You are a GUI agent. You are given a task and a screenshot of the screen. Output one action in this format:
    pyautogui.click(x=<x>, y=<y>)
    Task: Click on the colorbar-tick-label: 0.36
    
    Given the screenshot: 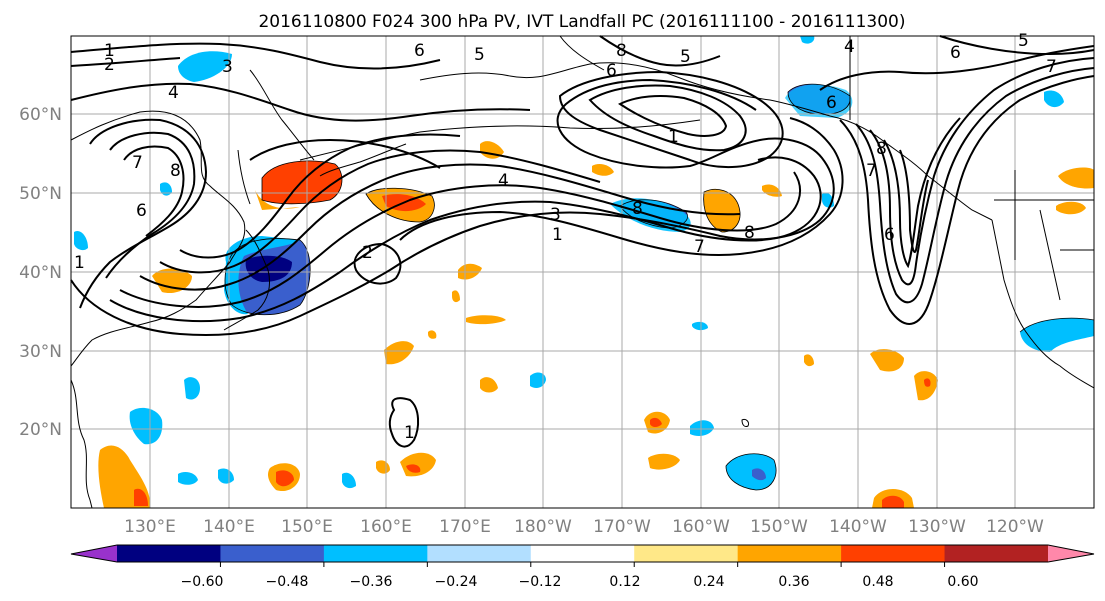 What is the action you would take?
    pyautogui.click(x=793, y=582)
    